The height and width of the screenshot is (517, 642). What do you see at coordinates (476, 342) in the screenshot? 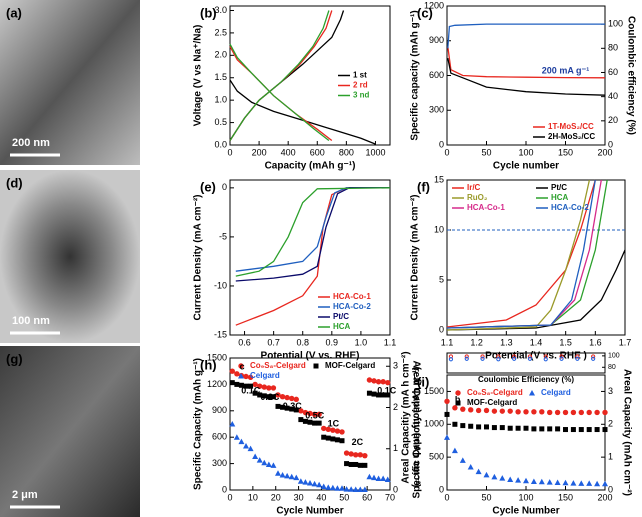
I see `x-tick-label: 1.2` at bounding box center [476, 342].